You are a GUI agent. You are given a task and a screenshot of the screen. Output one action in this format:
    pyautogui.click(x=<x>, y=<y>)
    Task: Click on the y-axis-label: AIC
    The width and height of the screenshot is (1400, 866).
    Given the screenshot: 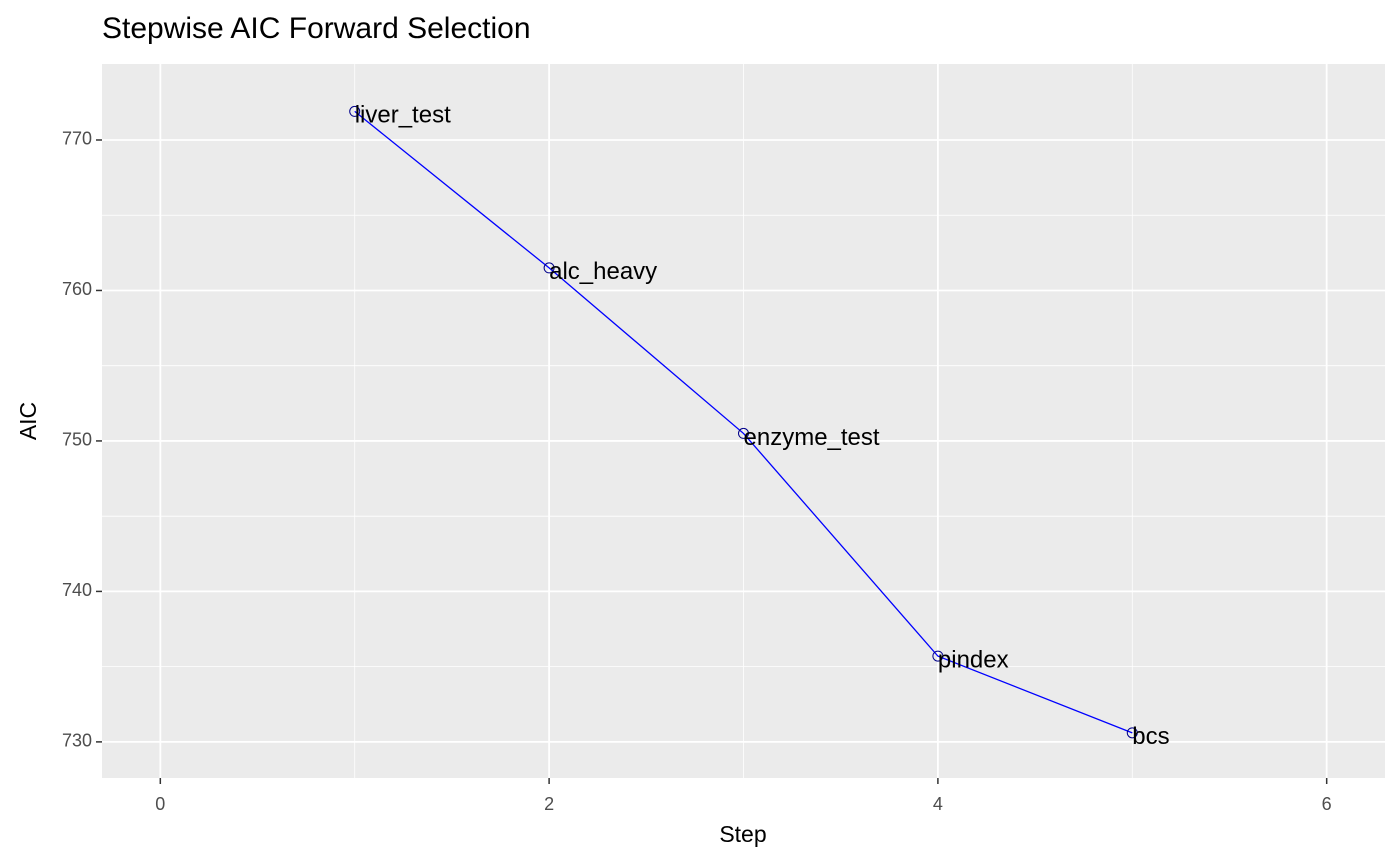 What is the action you would take?
    pyautogui.click(x=28, y=421)
    